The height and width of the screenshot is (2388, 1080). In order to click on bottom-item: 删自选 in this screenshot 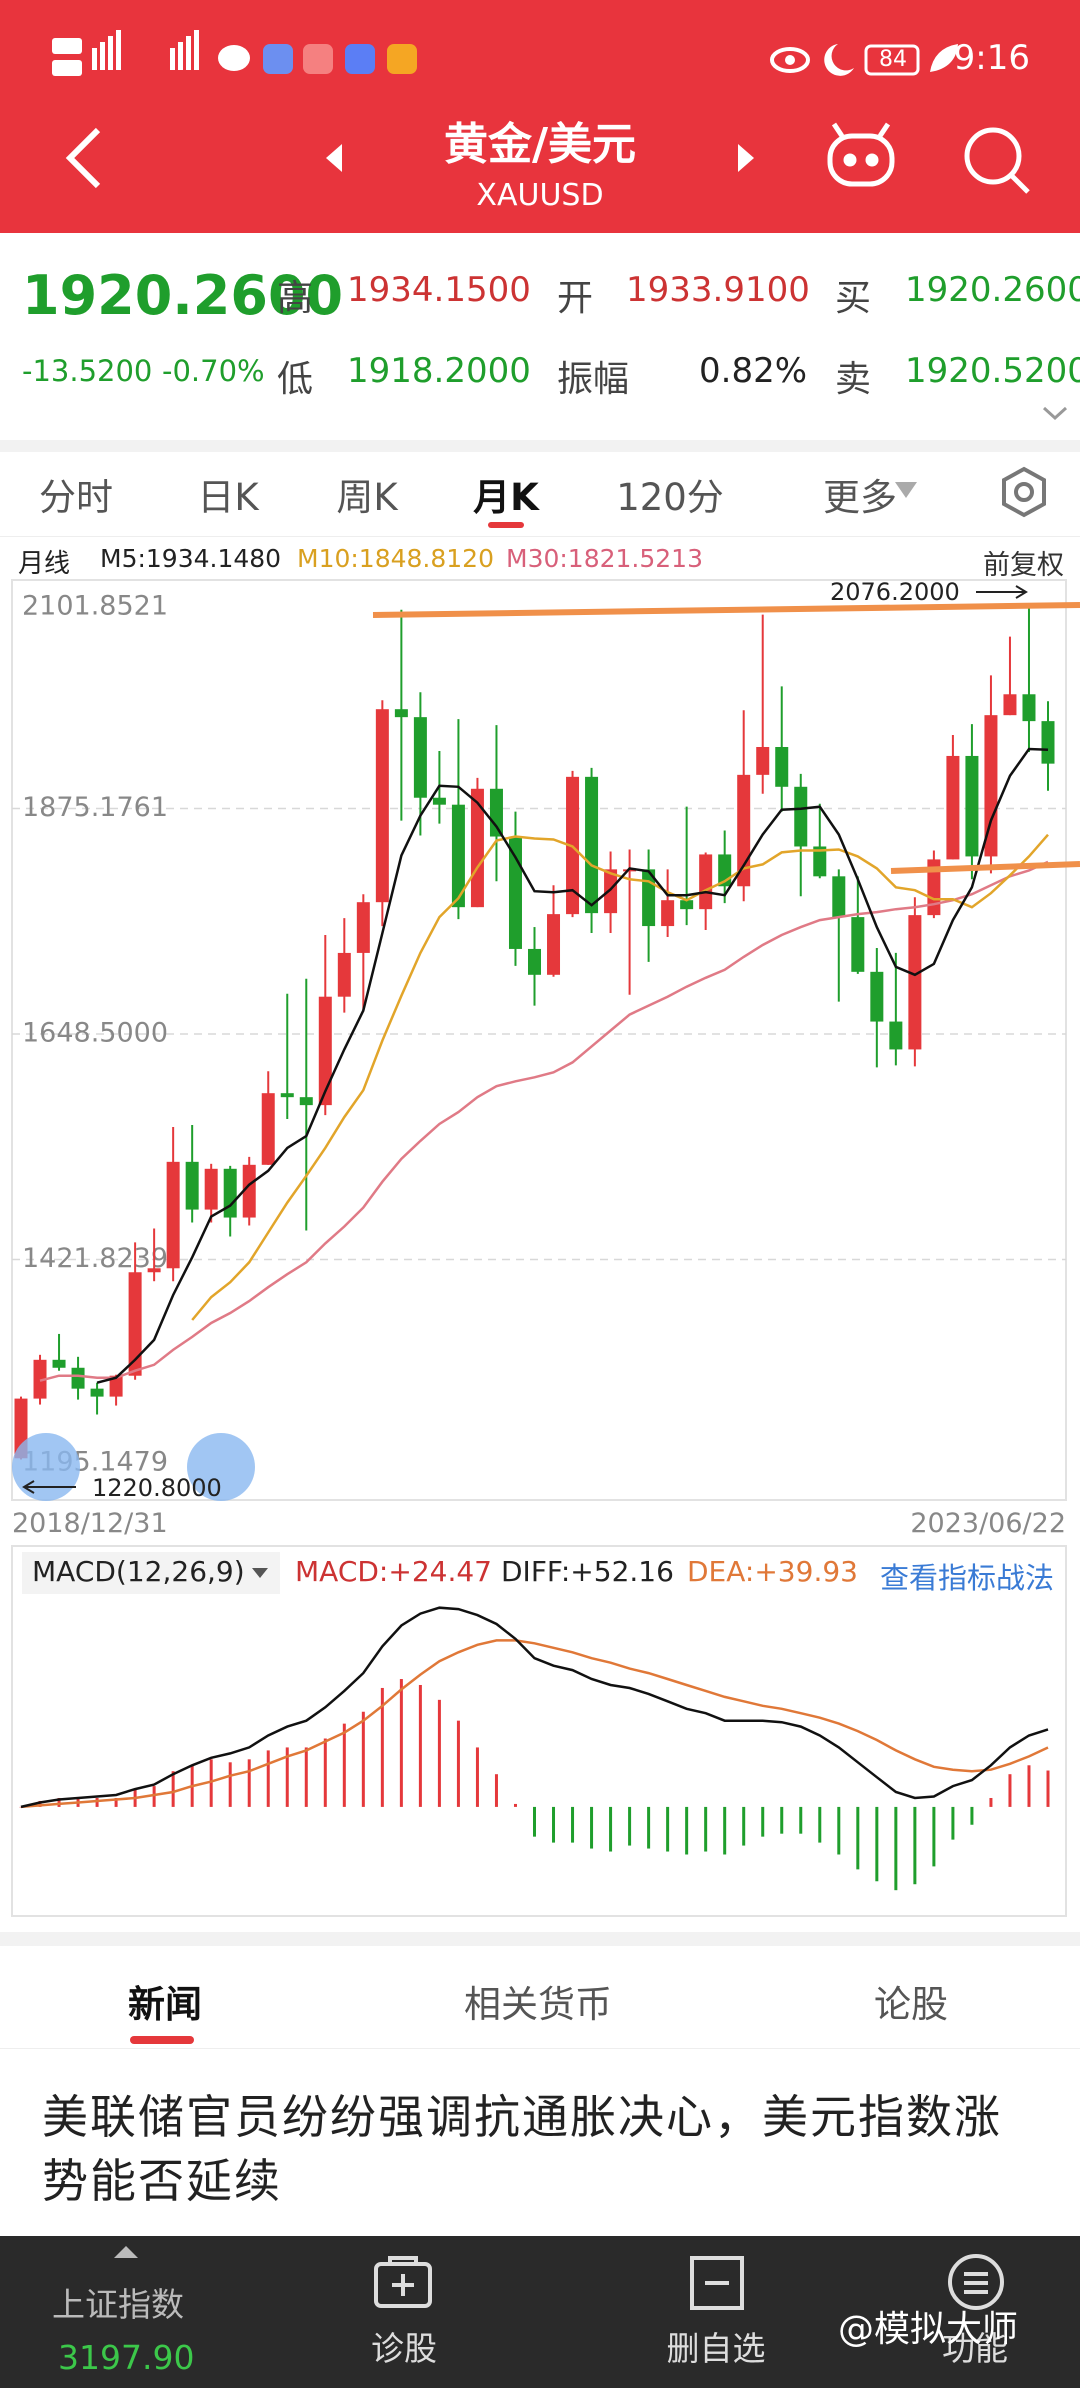, I will do `click(716, 2348)`.